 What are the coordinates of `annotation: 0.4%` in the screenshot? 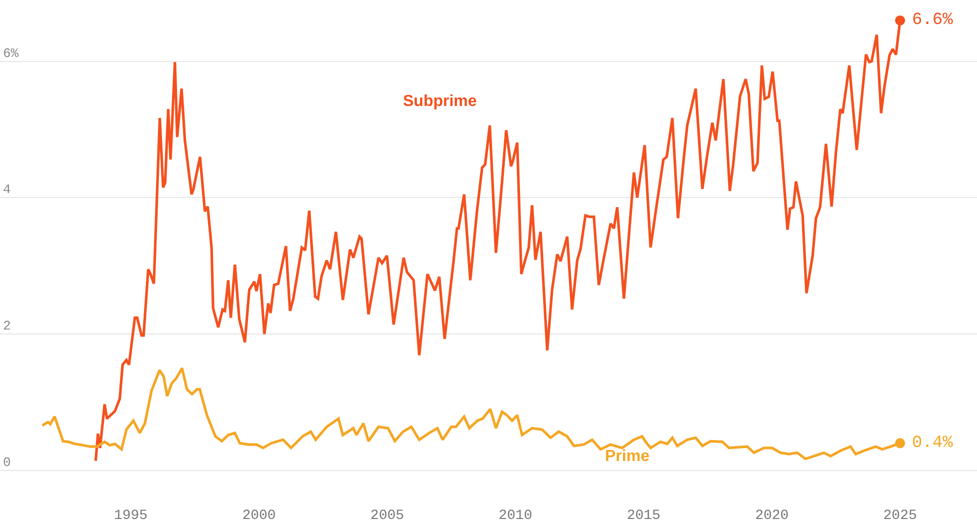 It's located at (933, 443).